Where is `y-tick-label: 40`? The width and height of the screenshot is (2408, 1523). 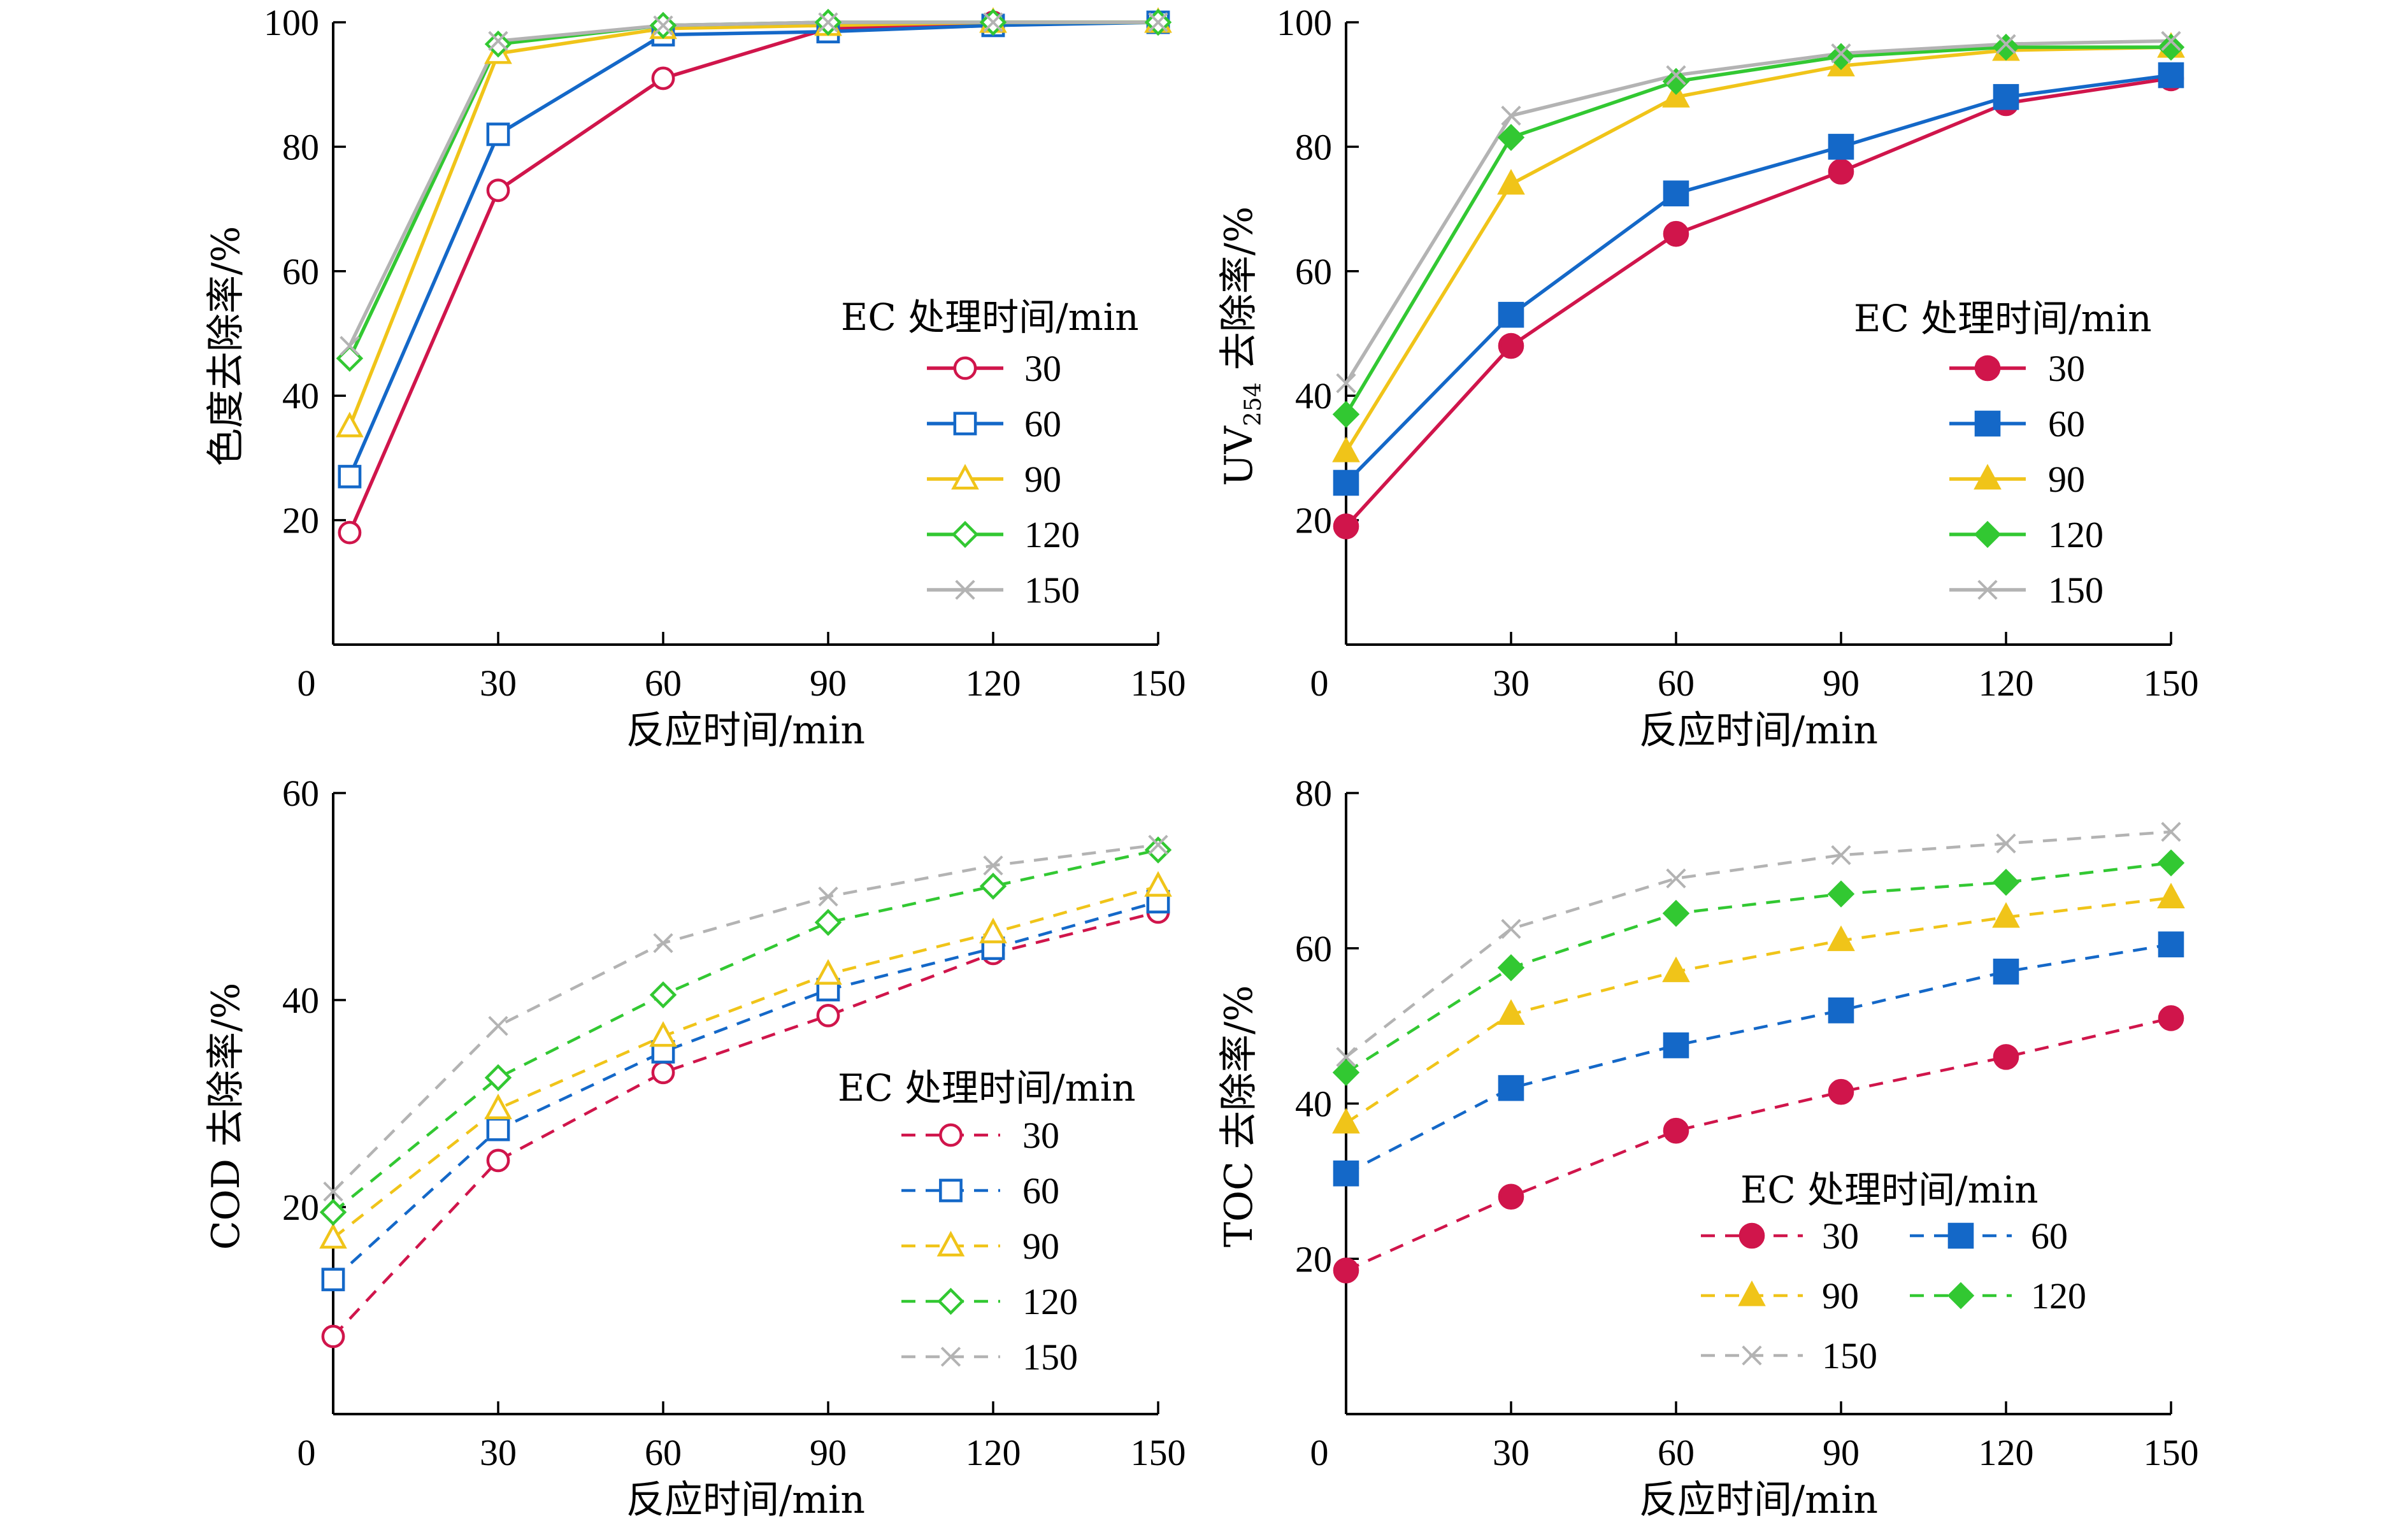
y-tick-label: 40 is located at coordinates (1313, 396).